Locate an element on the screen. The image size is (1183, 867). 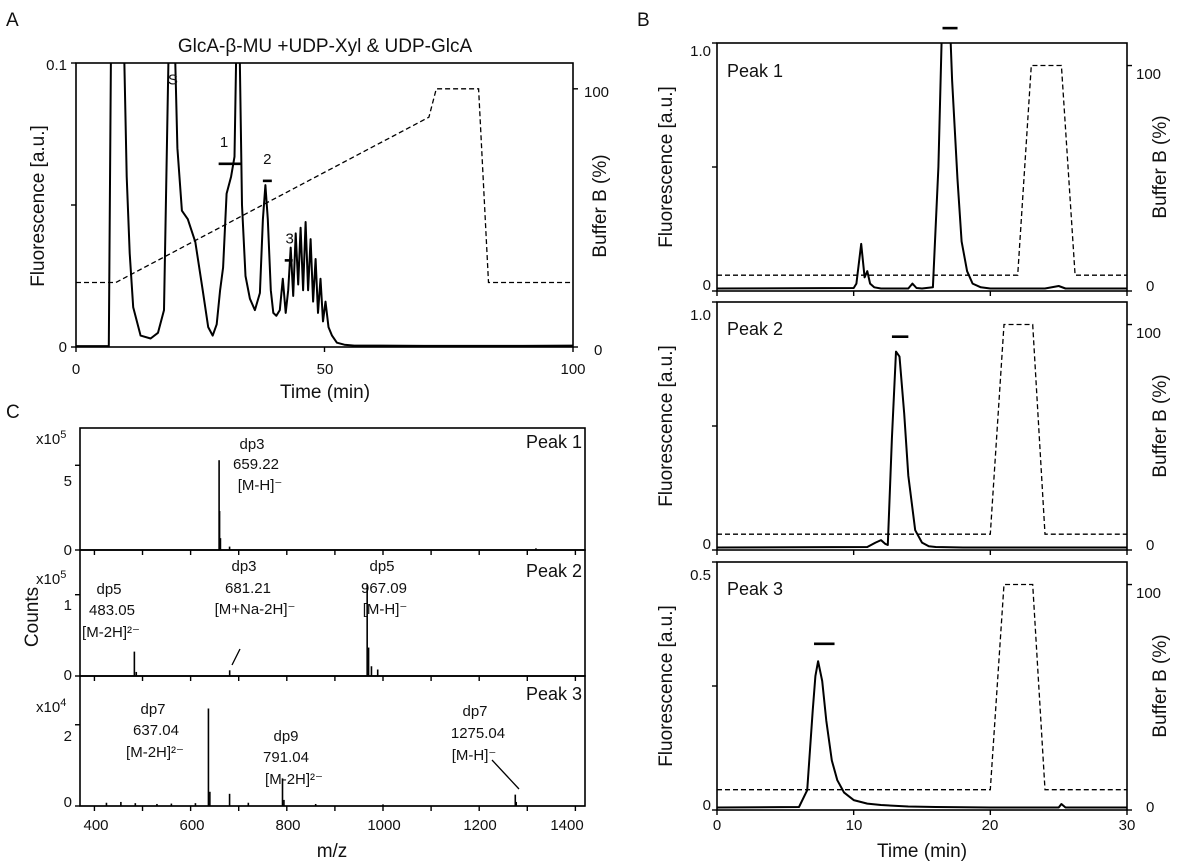
panel-b2-fluorescence-trace is located at coordinates (922, 449).